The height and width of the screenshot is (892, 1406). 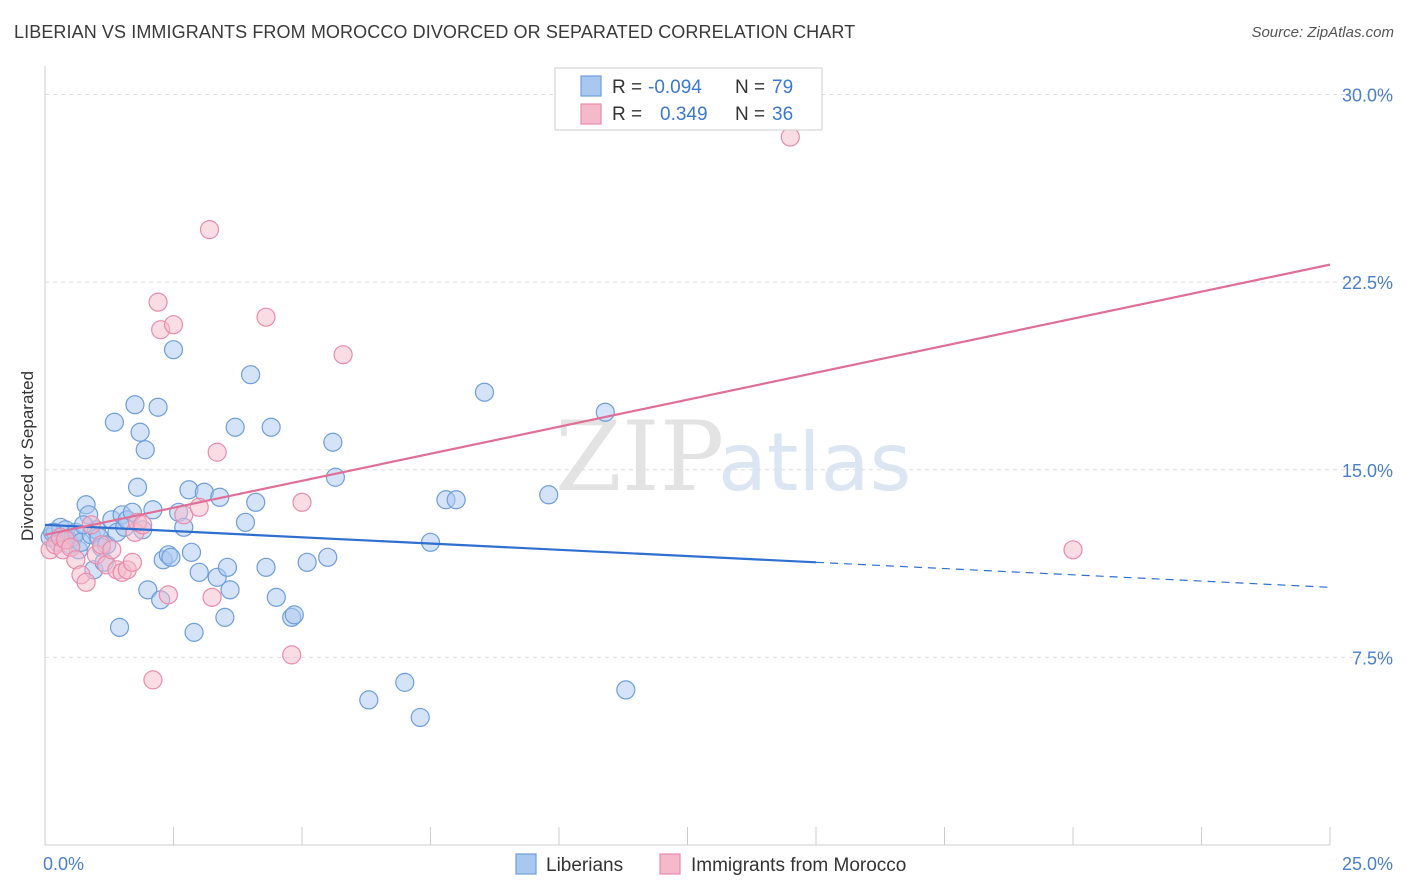 What do you see at coordinates (1073, 574) in the screenshot?
I see `liberians-trend-extension` at bounding box center [1073, 574].